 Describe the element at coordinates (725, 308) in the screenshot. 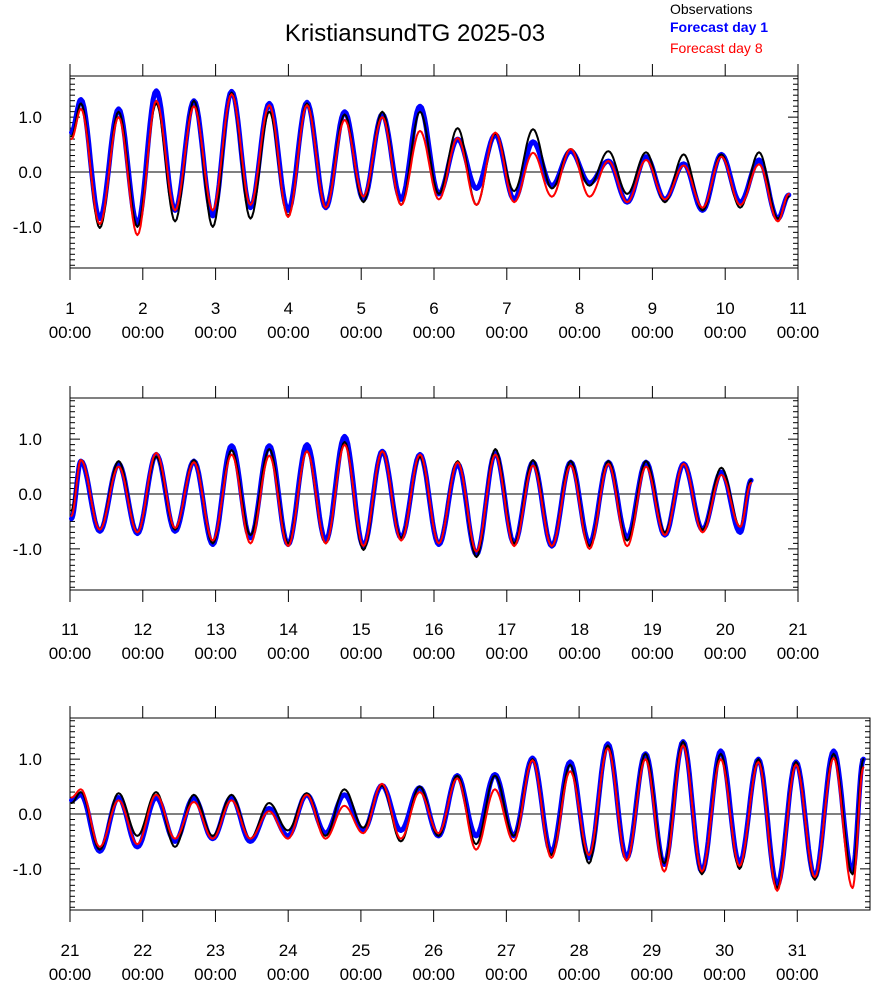

I see `x-tick-label-day: 10` at that location.